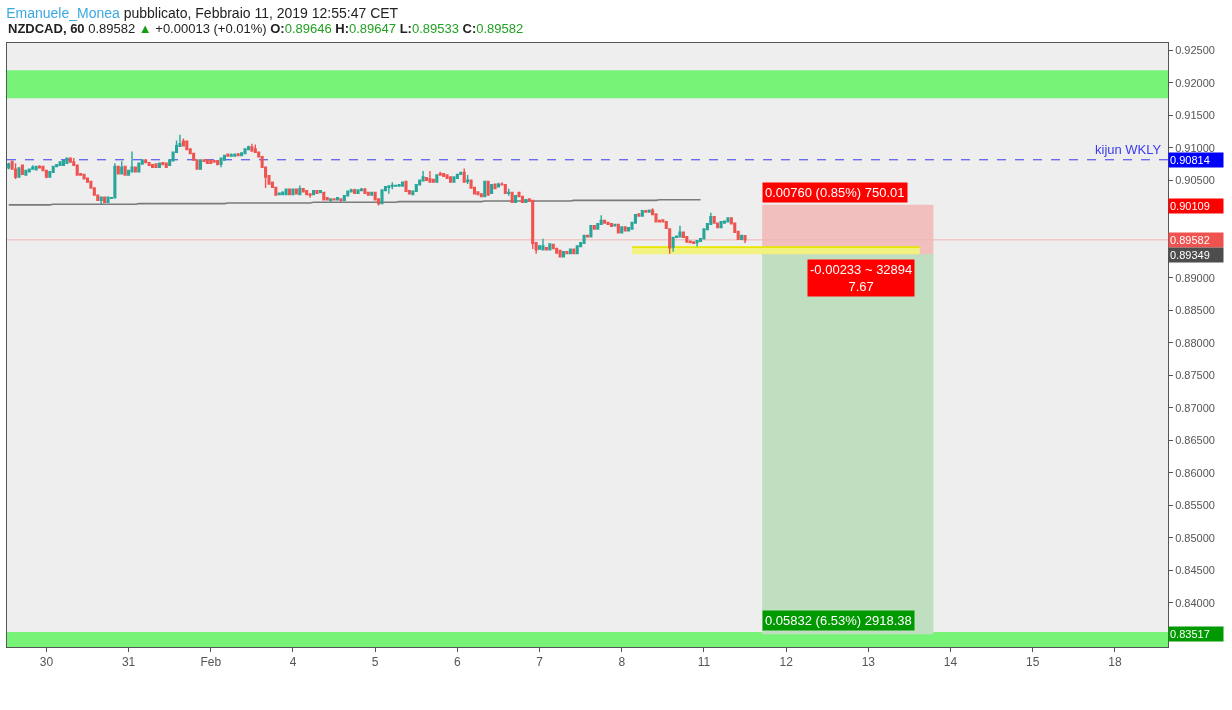  Describe the element at coordinates (704, 662) in the screenshot. I see `x-tick-label: 11` at that location.